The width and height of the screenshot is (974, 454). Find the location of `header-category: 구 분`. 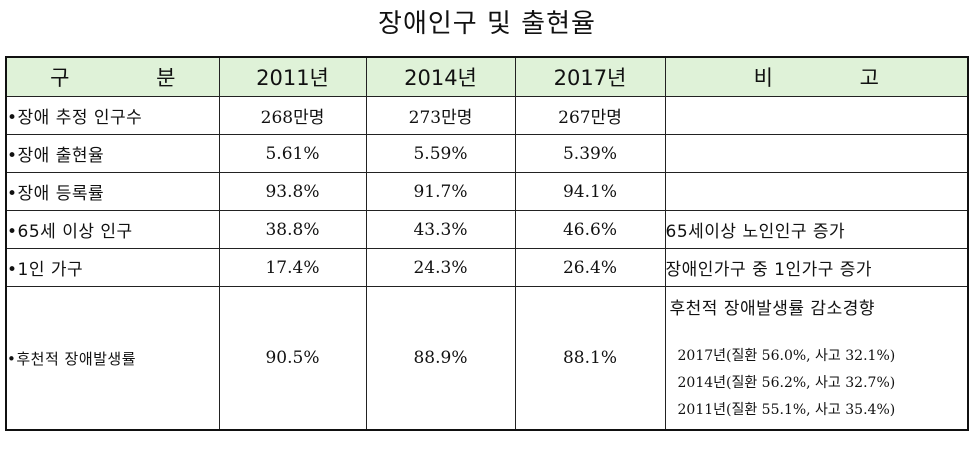

header-category: 구 분 is located at coordinates (112, 76).